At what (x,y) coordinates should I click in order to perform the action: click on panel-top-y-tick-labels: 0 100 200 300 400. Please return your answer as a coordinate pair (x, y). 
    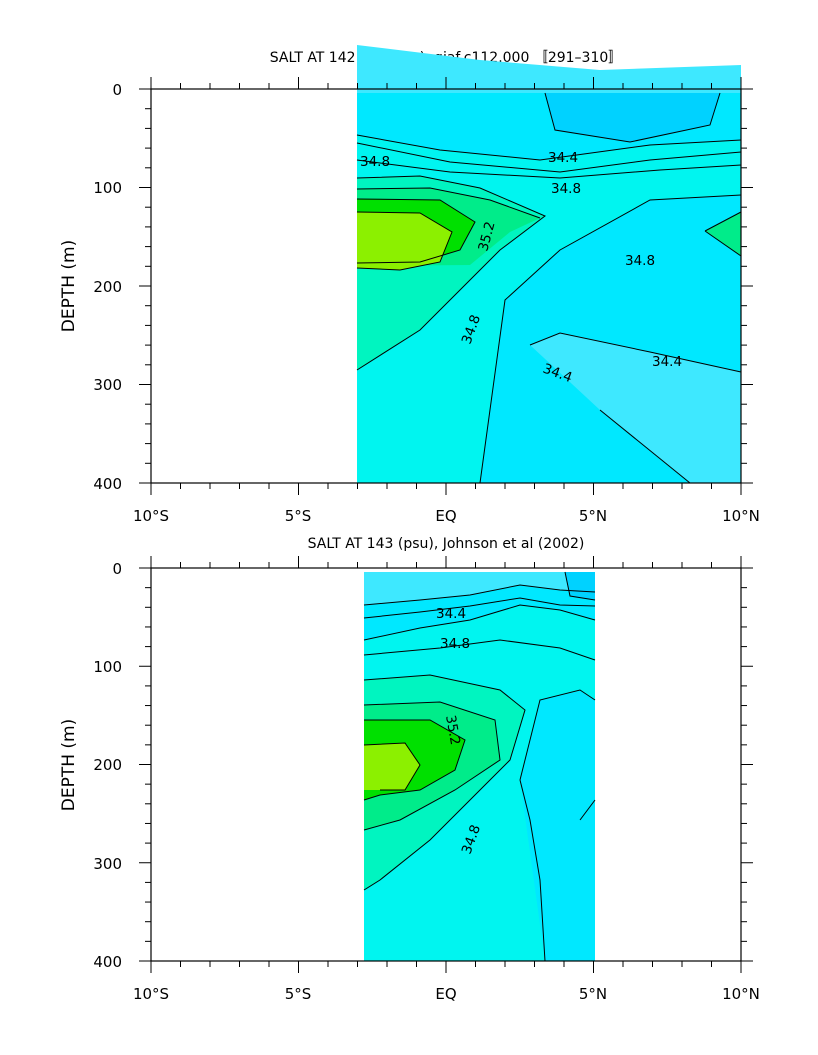
    Looking at the image, I should click on (107, 287).